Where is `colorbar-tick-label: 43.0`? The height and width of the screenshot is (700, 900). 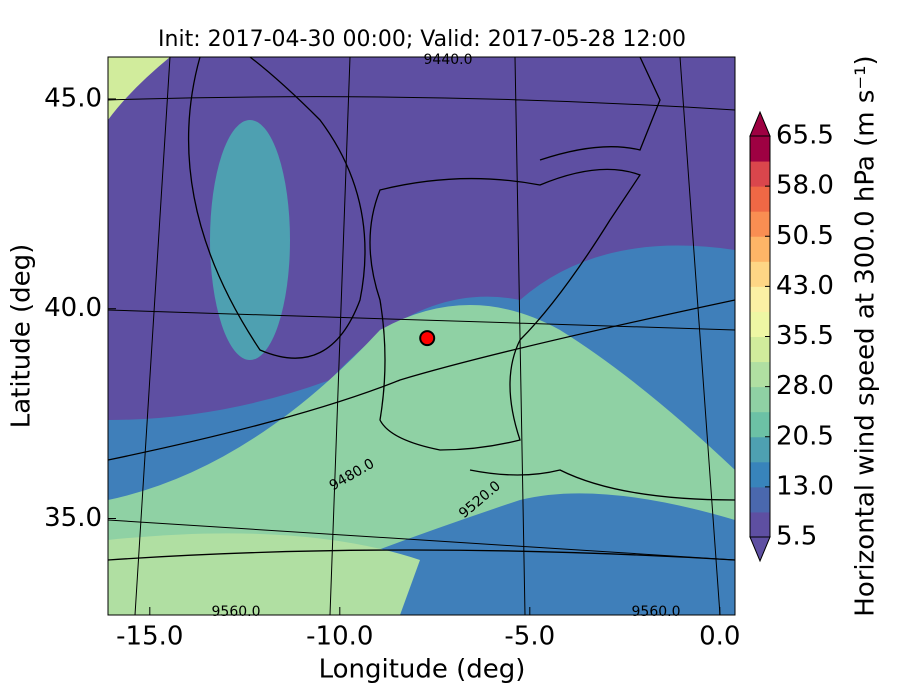
colorbar-tick-label: 43.0 is located at coordinates (805, 286).